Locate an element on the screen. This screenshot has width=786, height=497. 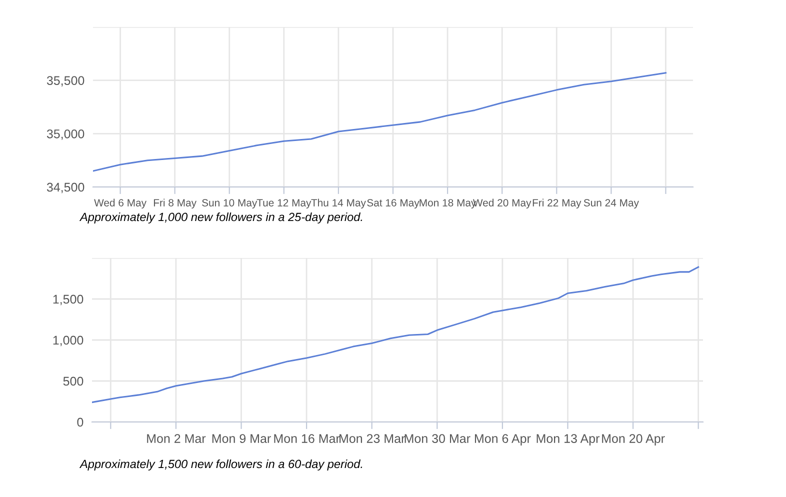
y-tick-label: 1,000 is located at coordinates (68, 341).